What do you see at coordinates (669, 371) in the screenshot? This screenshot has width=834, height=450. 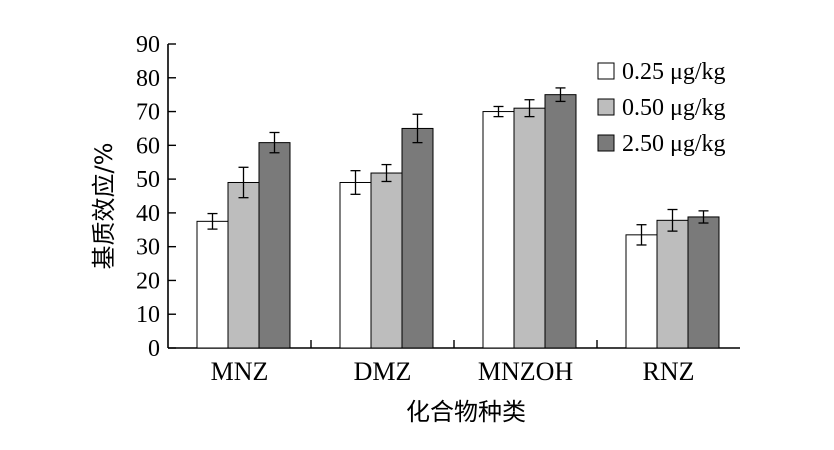 I see `x-category-label: RNZ` at bounding box center [669, 371].